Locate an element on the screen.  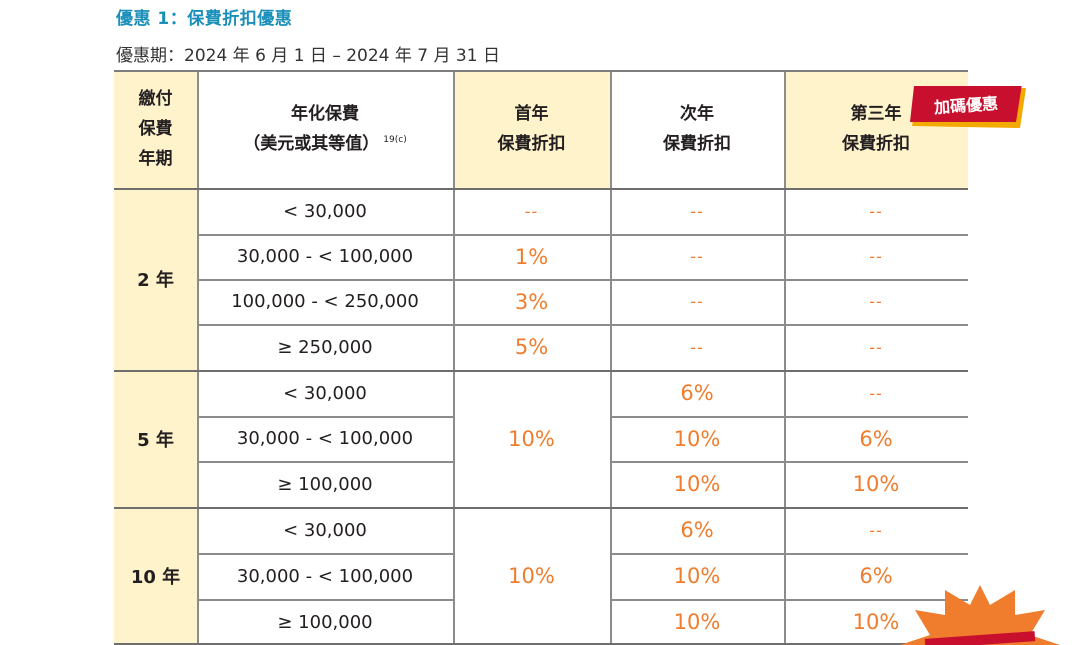
offer-period: 優惠期：2024 年 6 月 1 日 – 2024 年 7 月 31 日 is located at coordinates (308, 56).